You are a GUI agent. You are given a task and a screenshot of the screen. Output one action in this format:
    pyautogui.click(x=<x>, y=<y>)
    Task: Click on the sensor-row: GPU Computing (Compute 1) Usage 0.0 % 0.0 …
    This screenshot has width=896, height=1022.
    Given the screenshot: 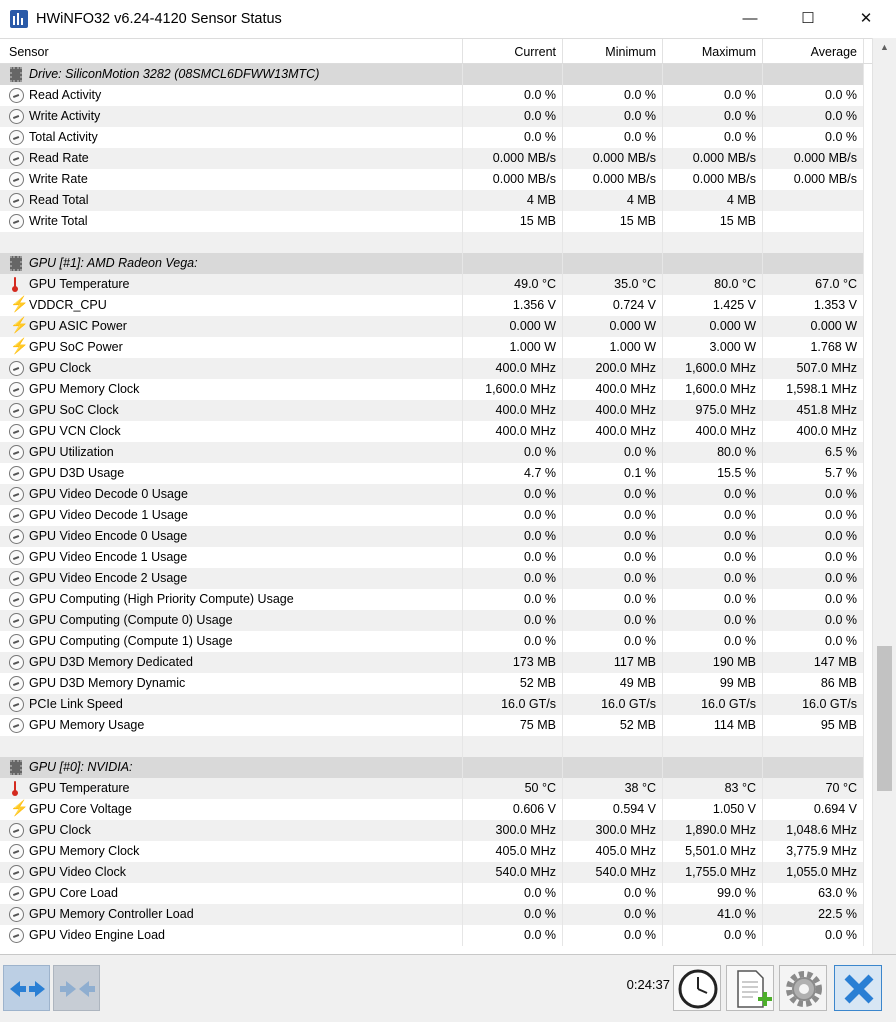 What is the action you would take?
    pyautogui.click(x=432, y=641)
    